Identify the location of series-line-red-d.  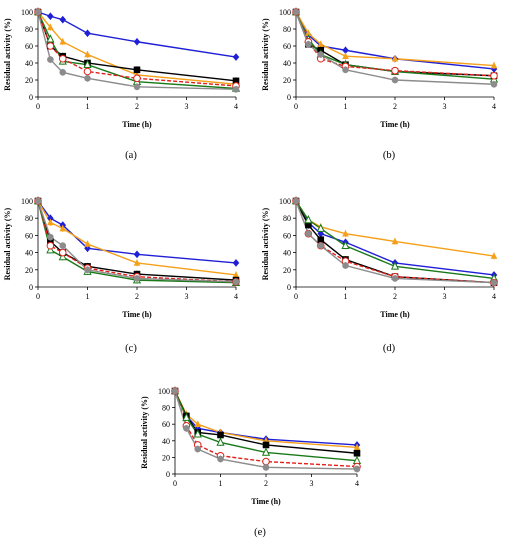
(395, 242).